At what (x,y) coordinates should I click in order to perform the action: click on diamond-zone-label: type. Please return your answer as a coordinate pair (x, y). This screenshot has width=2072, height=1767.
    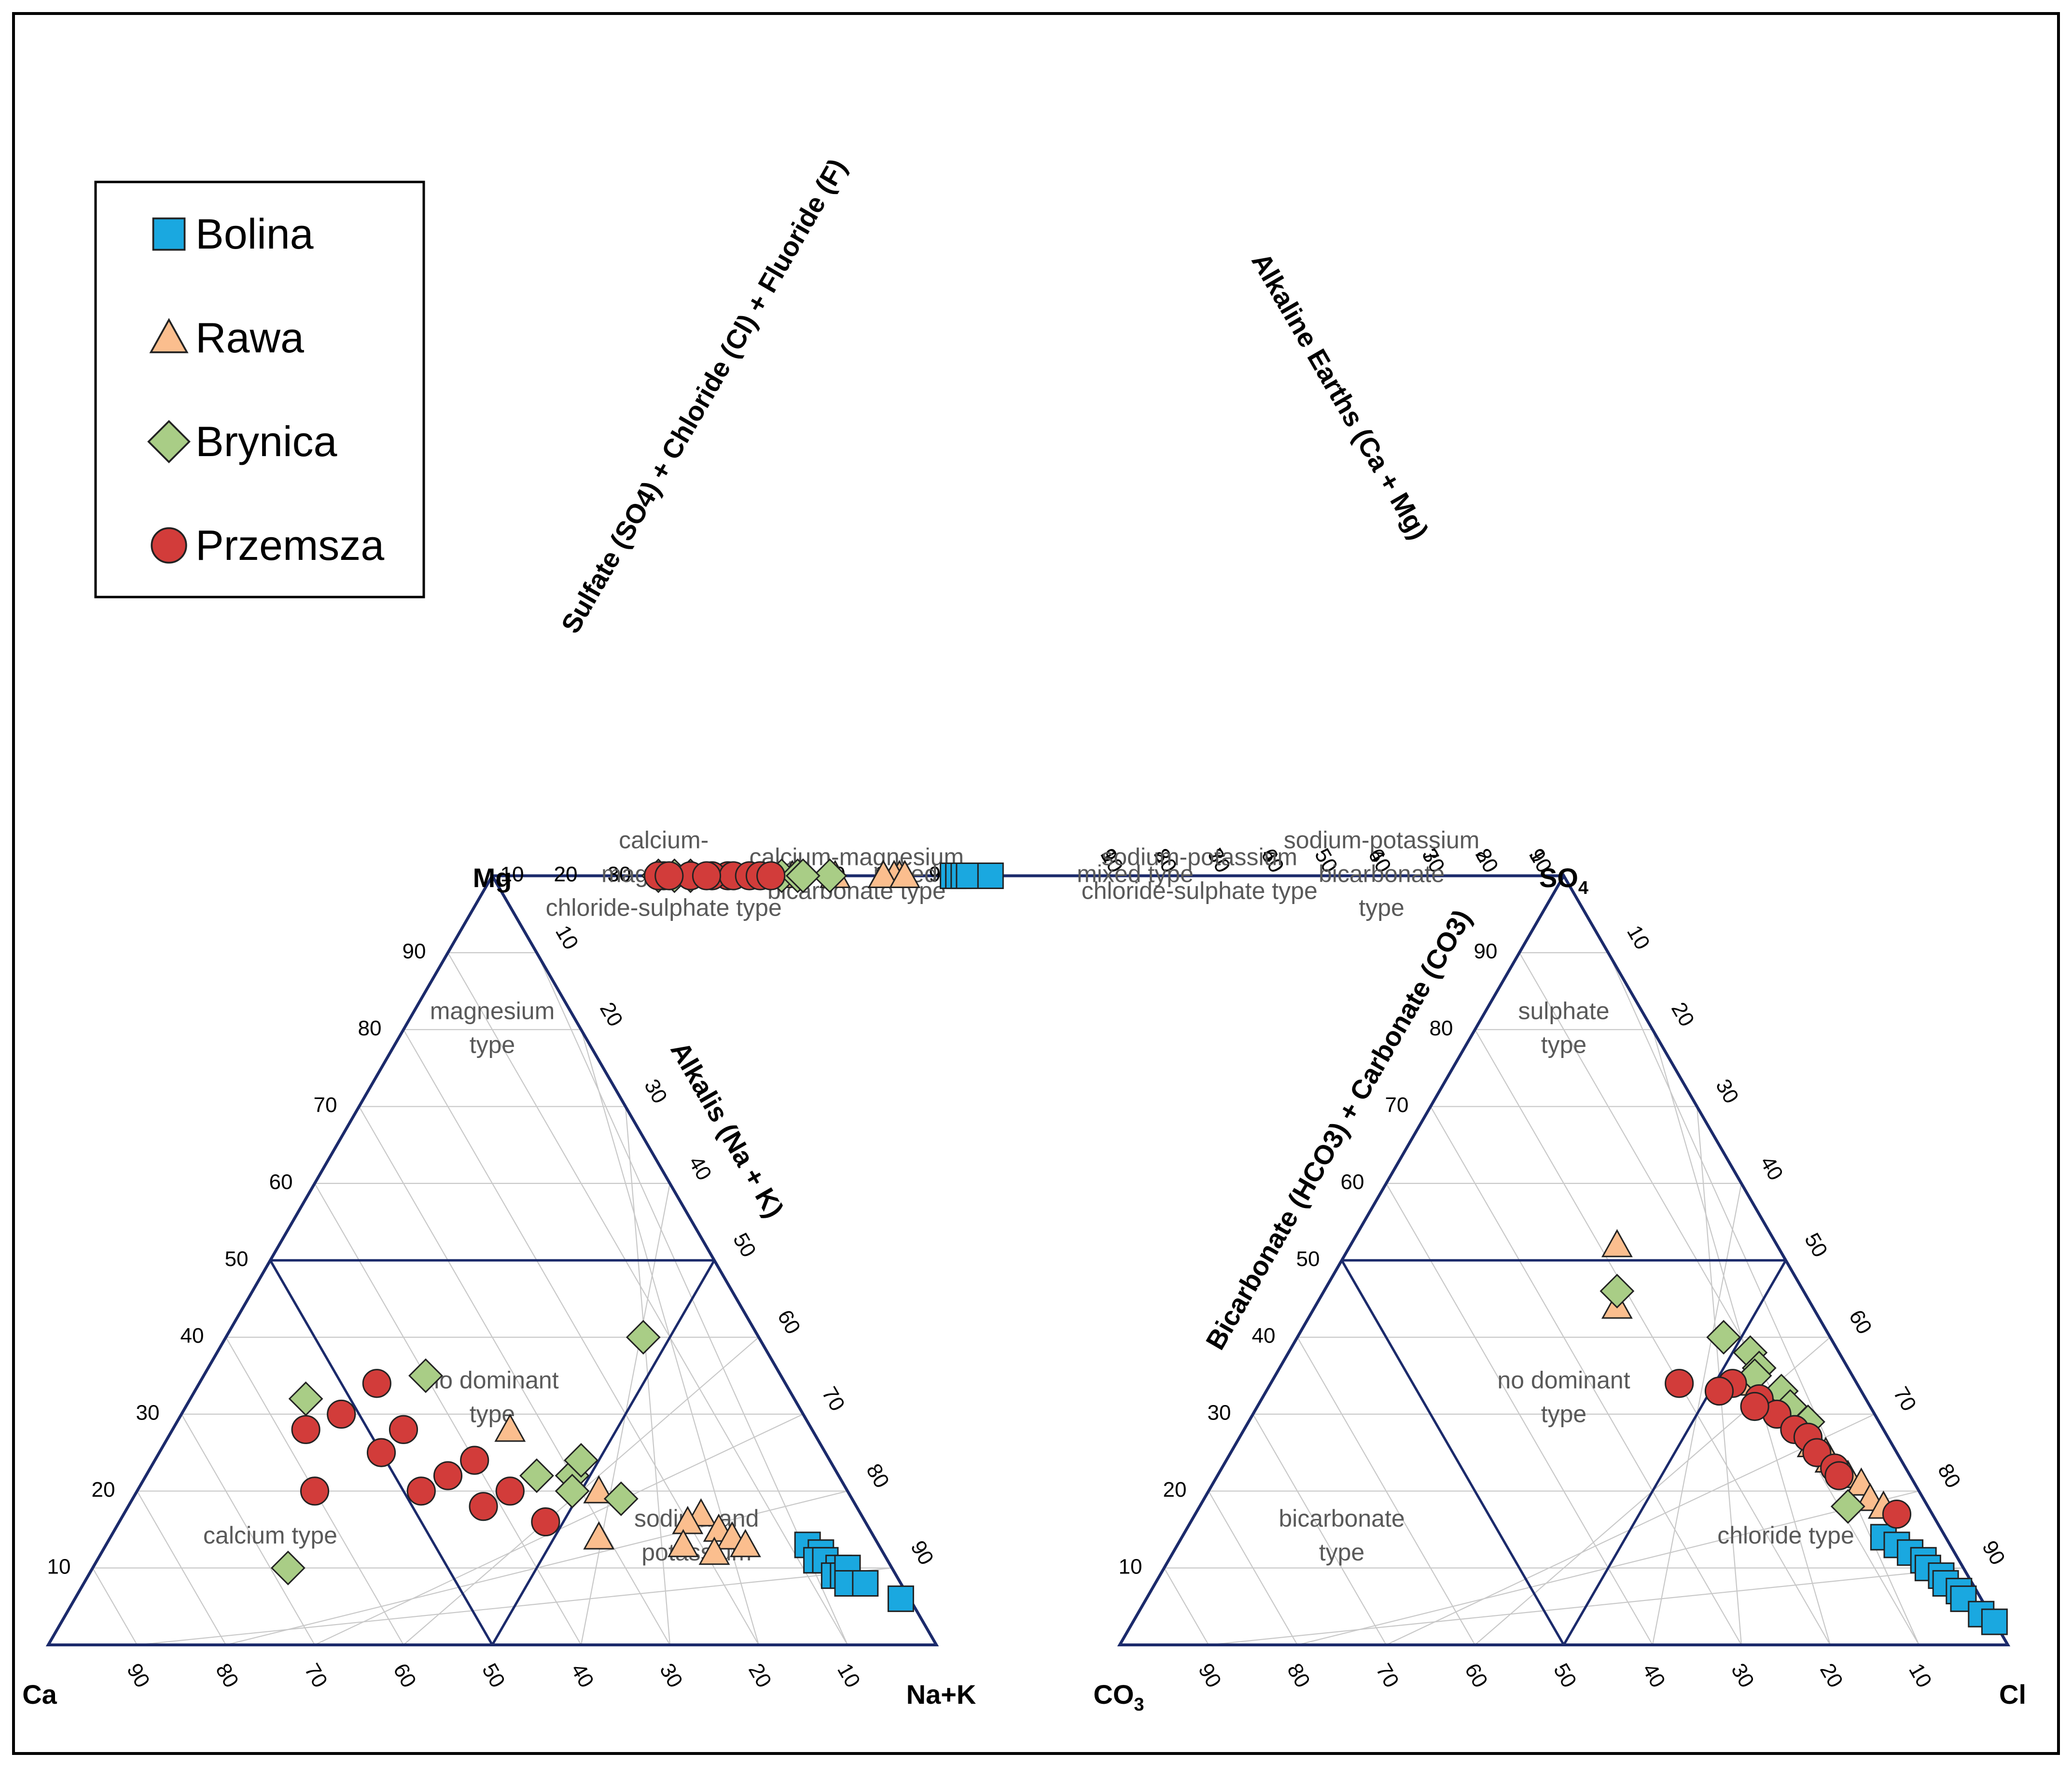
    Looking at the image, I should click on (1382, 908).